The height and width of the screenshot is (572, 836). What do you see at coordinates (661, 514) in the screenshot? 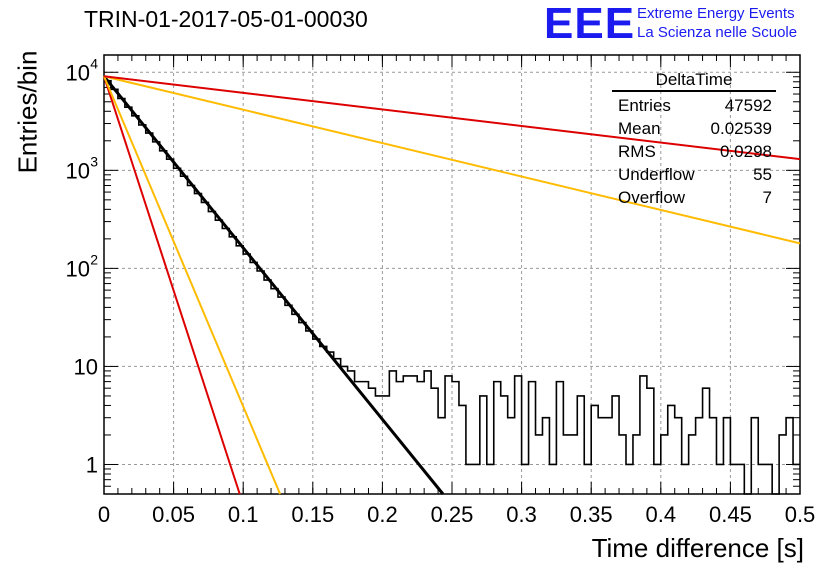
I see `x-tick-label: 0.4` at bounding box center [661, 514].